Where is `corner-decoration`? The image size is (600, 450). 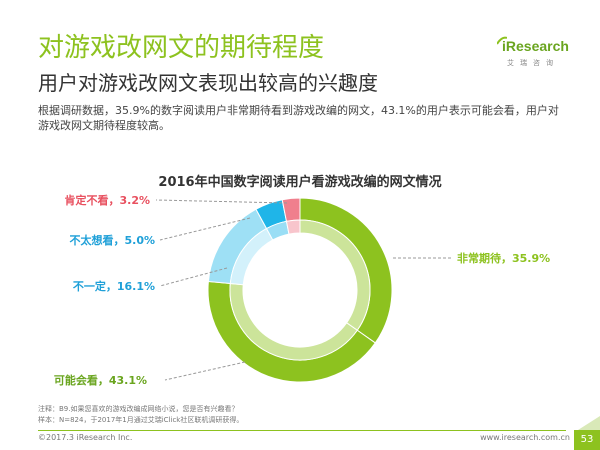 corner-decoration is located at coordinates (589, 423).